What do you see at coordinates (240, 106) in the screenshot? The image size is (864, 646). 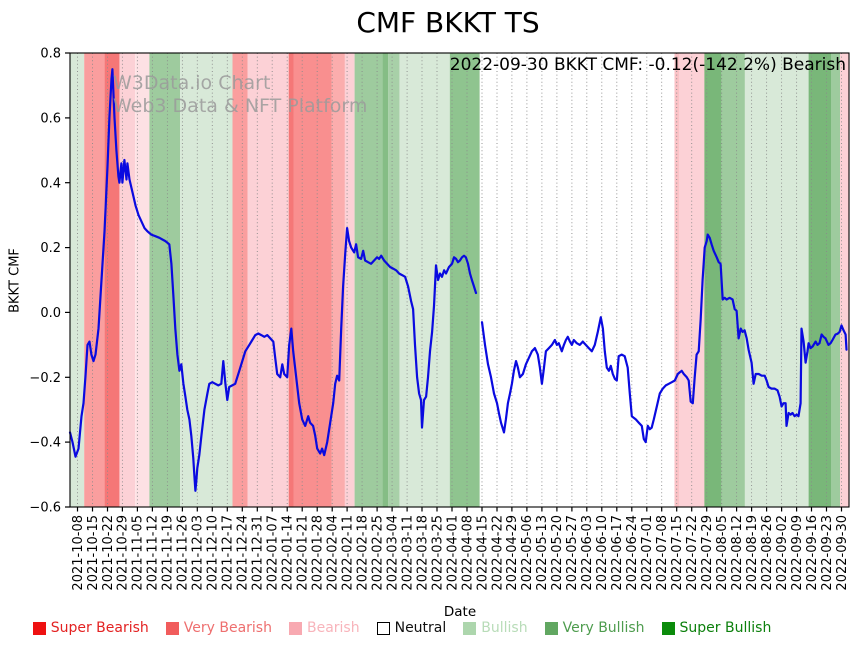 I see `watermark-line2: Web3 Data & NFT Platform` at bounding box center [240, 106].